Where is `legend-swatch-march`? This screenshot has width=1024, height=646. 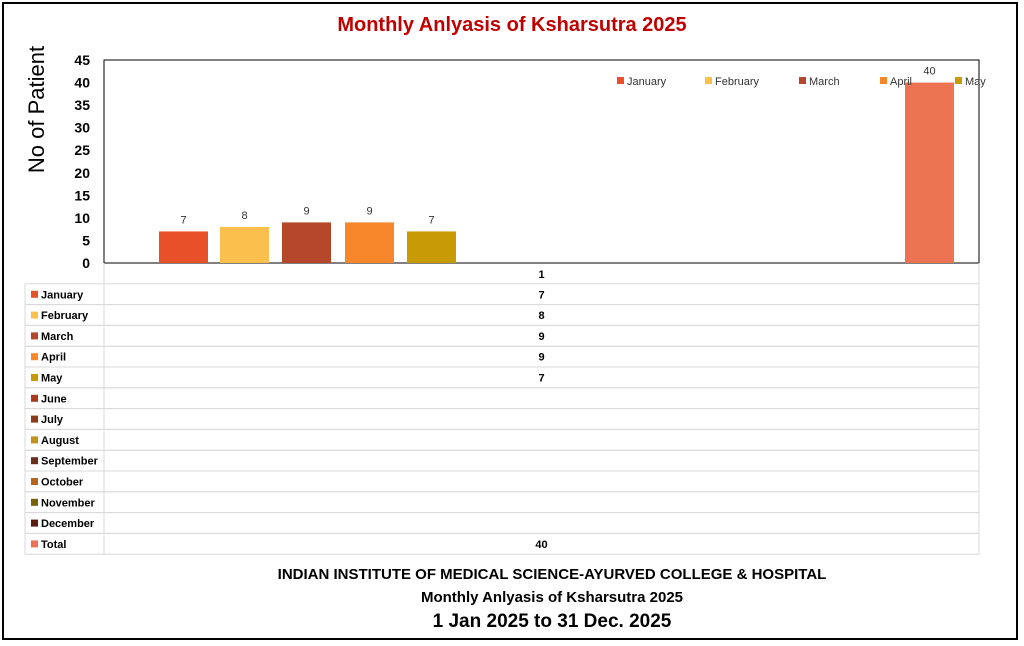
legend-swatch-march is located at coordinates (802, 80).